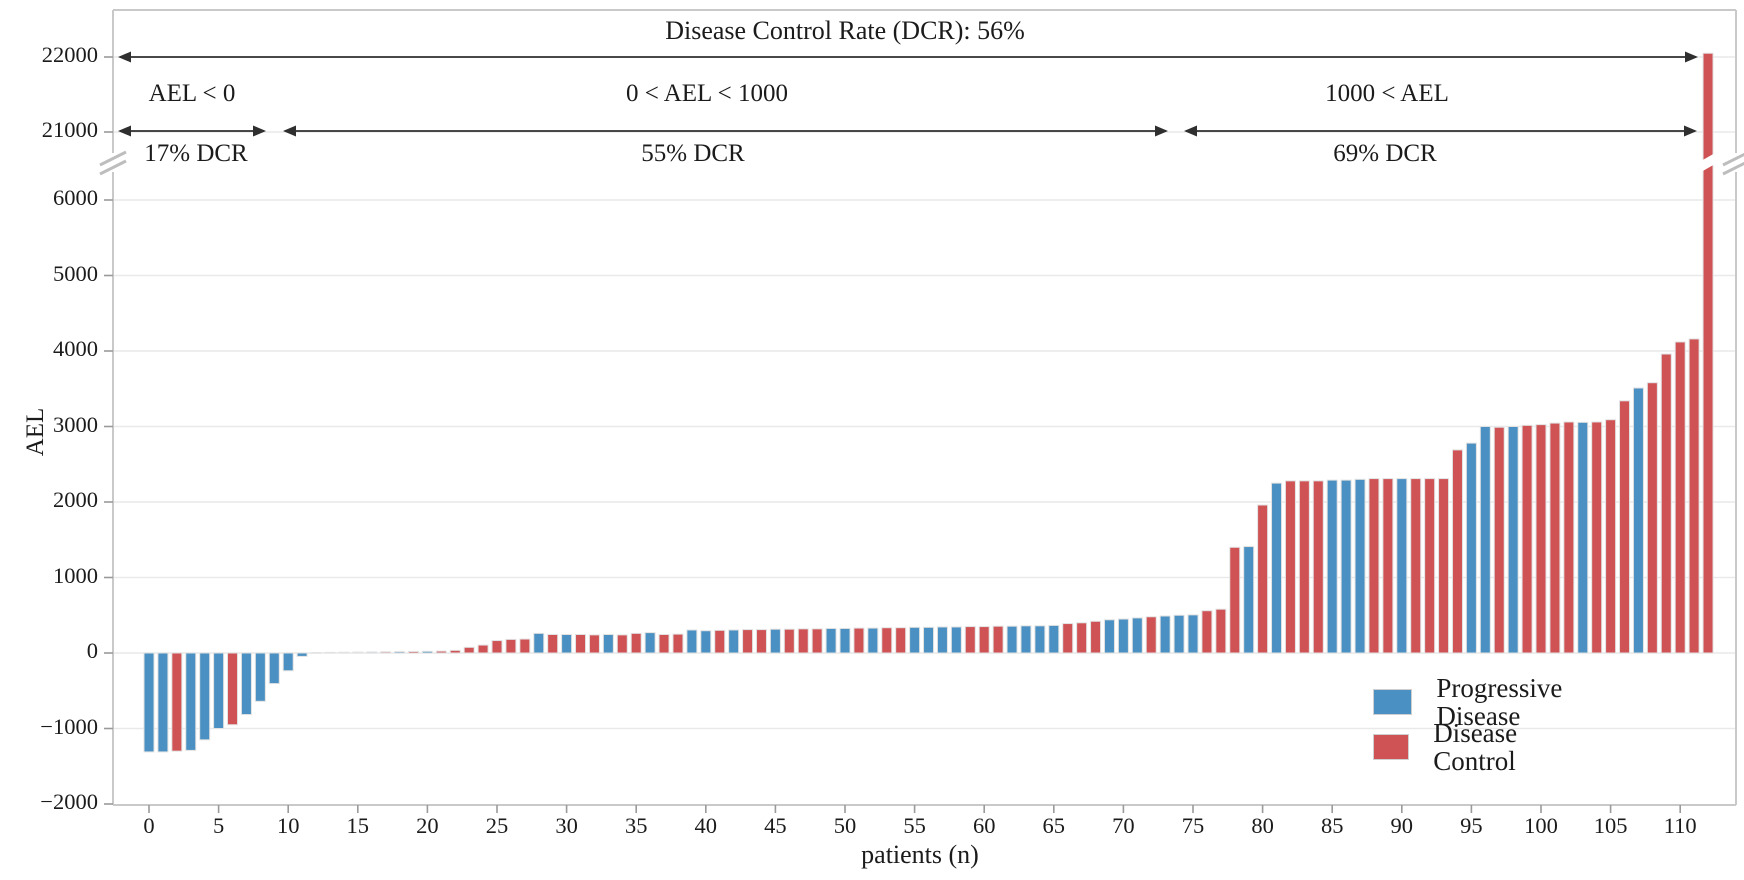  What do you see at coordinates (124, 131) in the screenshot?
I see `group1-arrow-left-head` at bounding box center [124, 131].